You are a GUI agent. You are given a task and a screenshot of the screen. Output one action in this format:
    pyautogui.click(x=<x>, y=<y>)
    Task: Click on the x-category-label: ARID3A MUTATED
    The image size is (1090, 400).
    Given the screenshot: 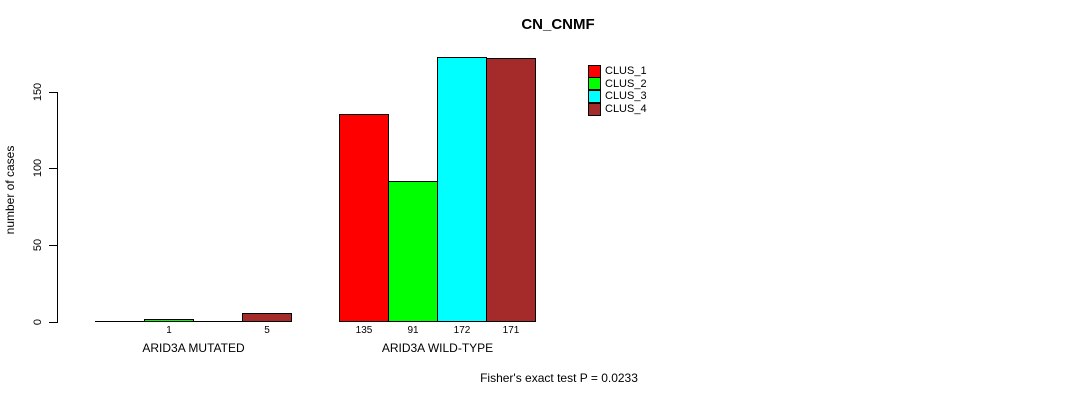 What is the action you would take?
    pyautogui.click(x=193, y=348)
    